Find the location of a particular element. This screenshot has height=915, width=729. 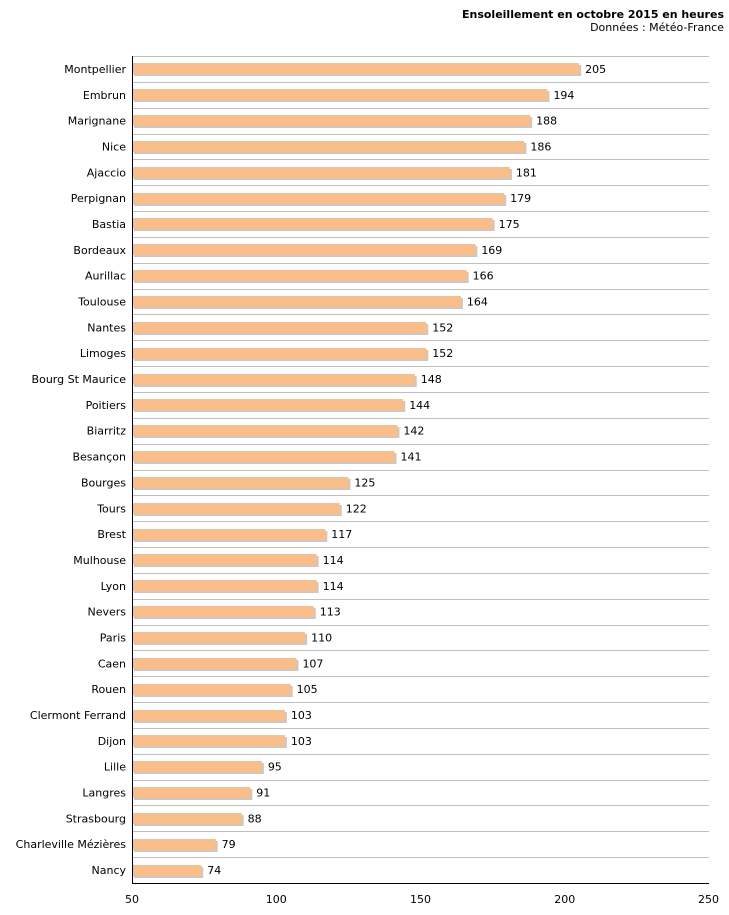

category-label: Lille is located at coordinates (115, 767).